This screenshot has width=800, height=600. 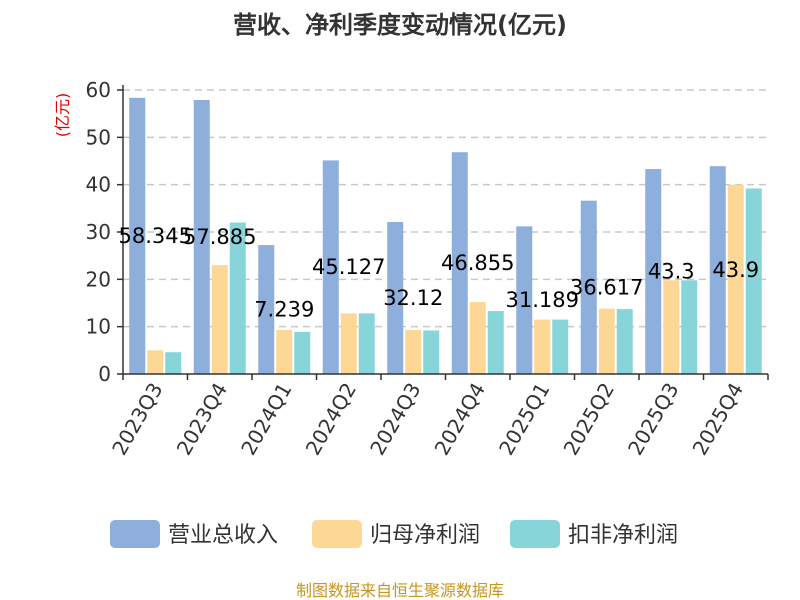 I want to click on x-tick-label: 2025Q1, so click(x=524, y=419).